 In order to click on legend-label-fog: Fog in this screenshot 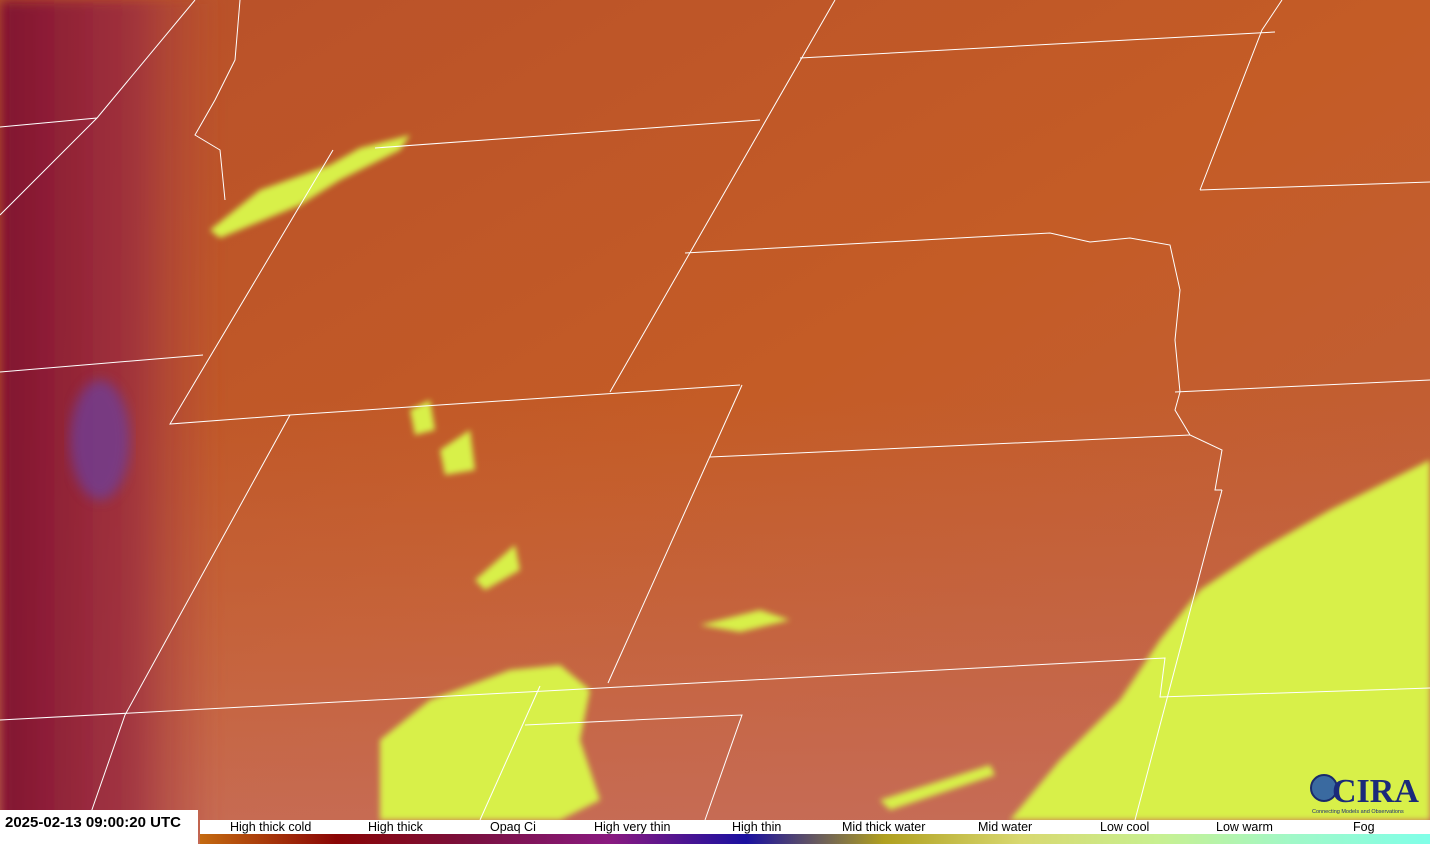, I will do `click(1364, 827)`.